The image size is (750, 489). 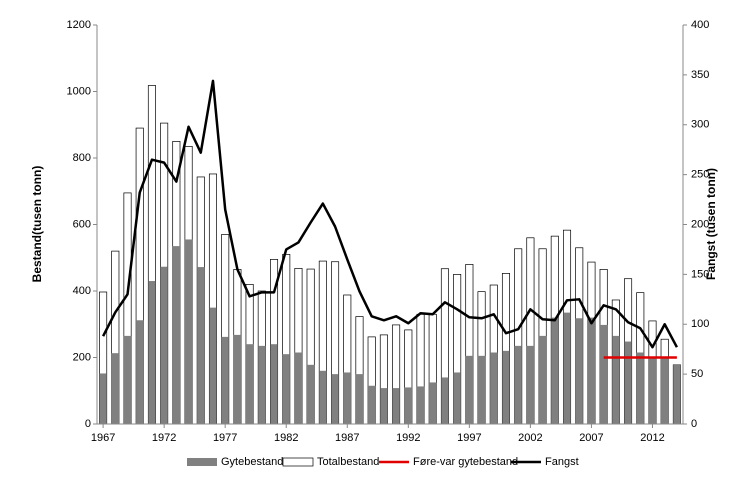 What do you see at coordinates (469, 438) in the screenshot?
I see `x-tick-label: 1997` at bounding box center [469, 438].